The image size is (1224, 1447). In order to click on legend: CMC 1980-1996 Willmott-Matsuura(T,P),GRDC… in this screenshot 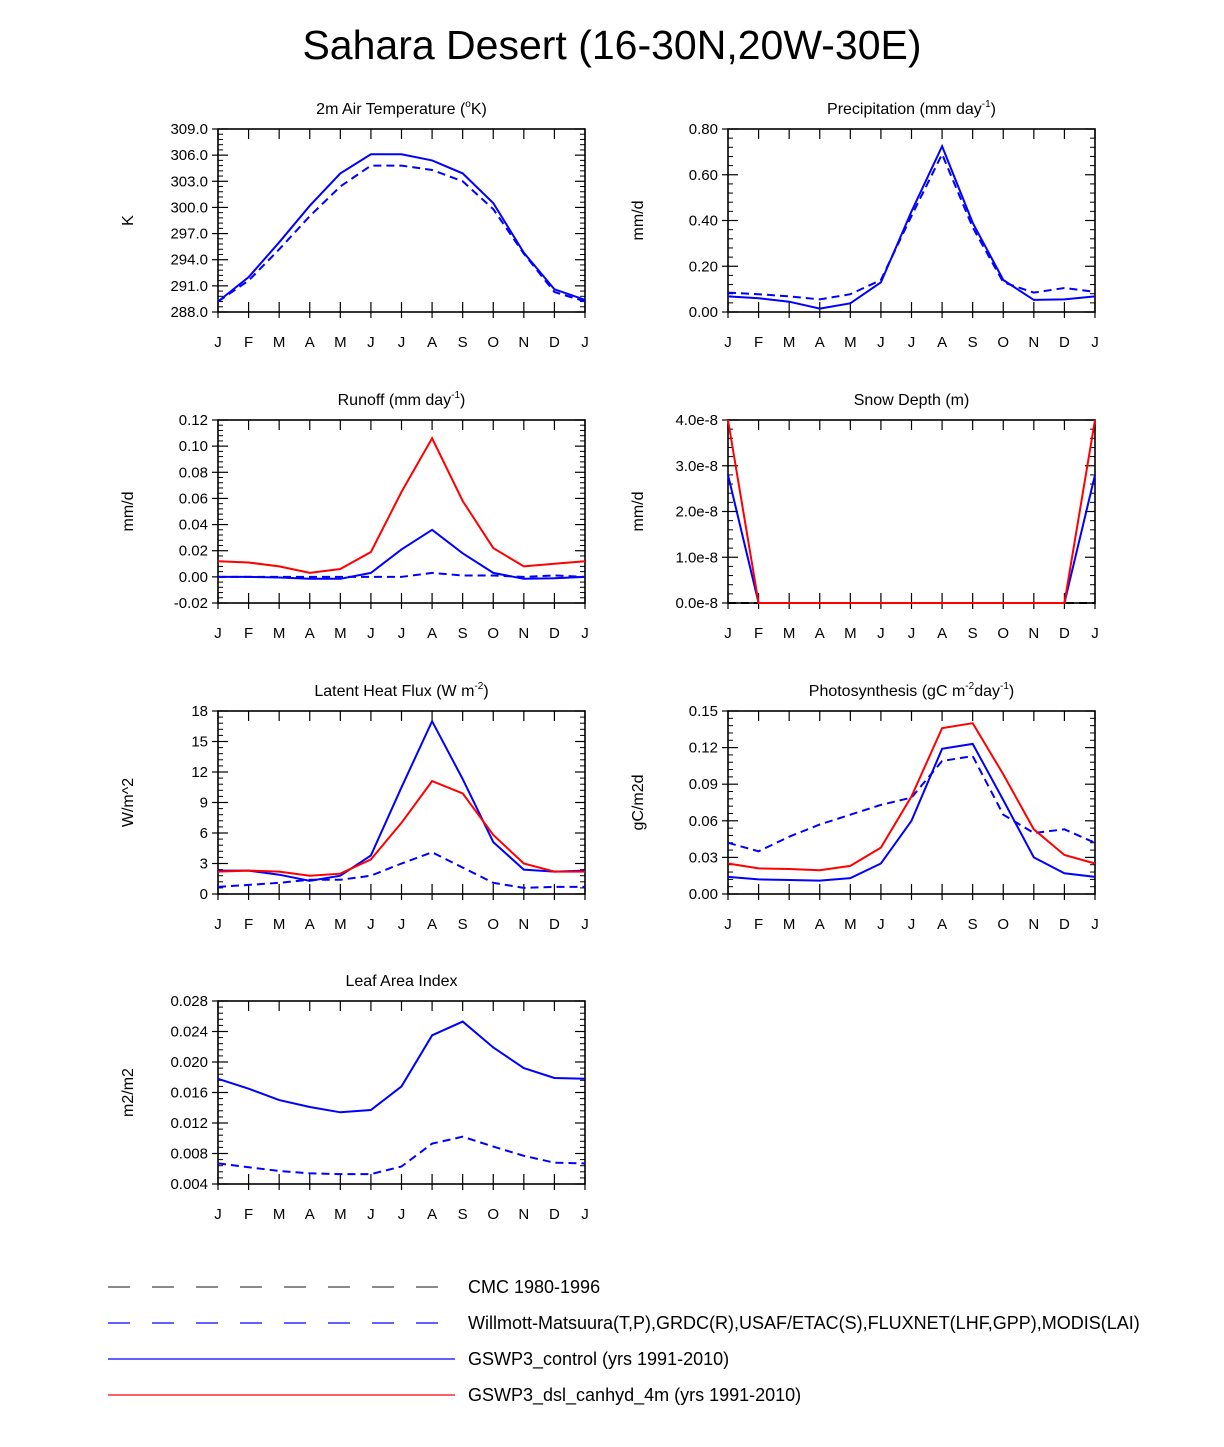, I will do `click(624, 1341)`.